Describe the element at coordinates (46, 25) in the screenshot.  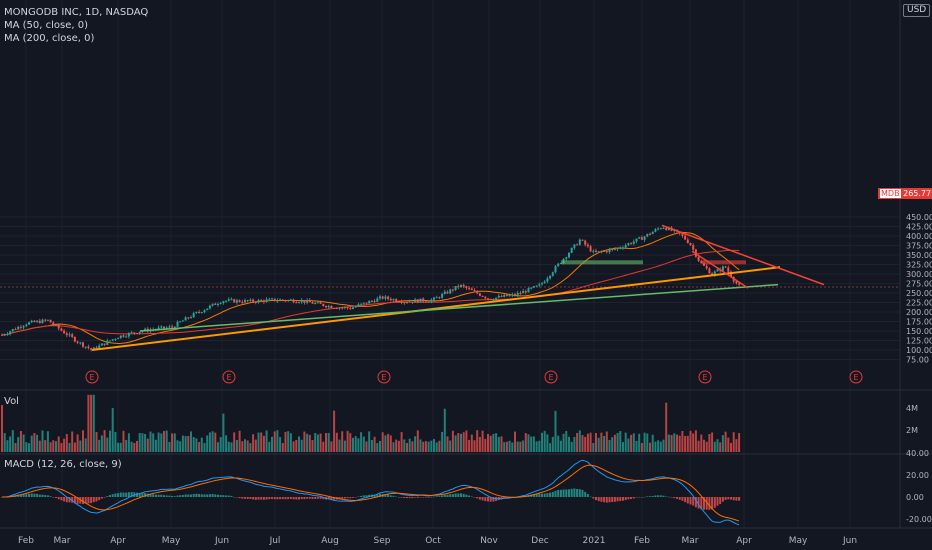
I see `ma50-legend: MA (50, close, 0)` at that location.